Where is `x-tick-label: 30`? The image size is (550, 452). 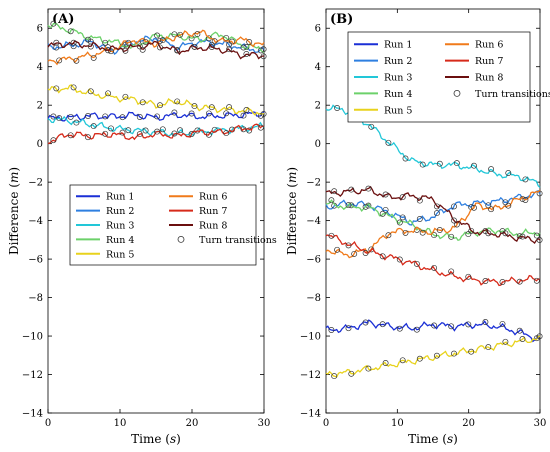
x-tick-label: 30 is located at coordinates (540, 423).